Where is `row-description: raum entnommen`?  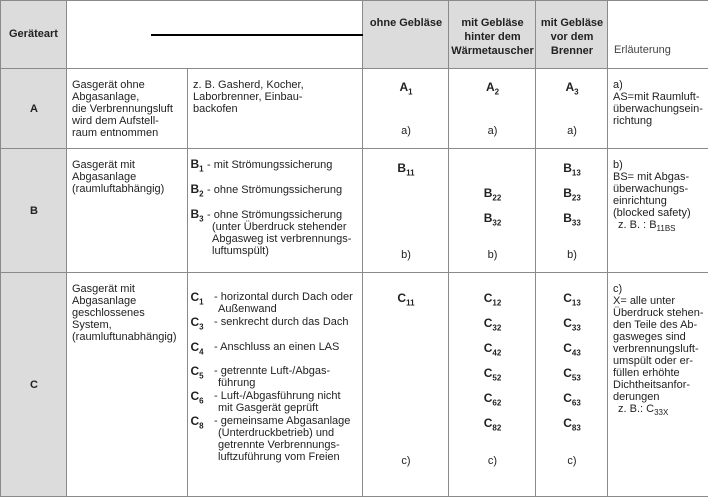 row-description: raum entnommen is located at coordinates (115, 133).